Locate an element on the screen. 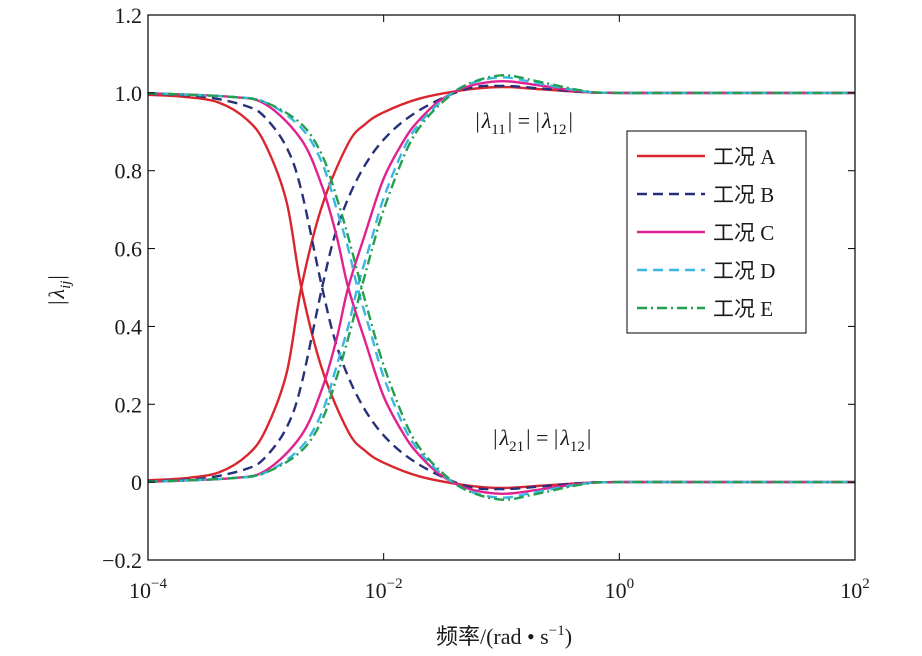  y-axis-label: |λij| is located at coordinates (59, 290).